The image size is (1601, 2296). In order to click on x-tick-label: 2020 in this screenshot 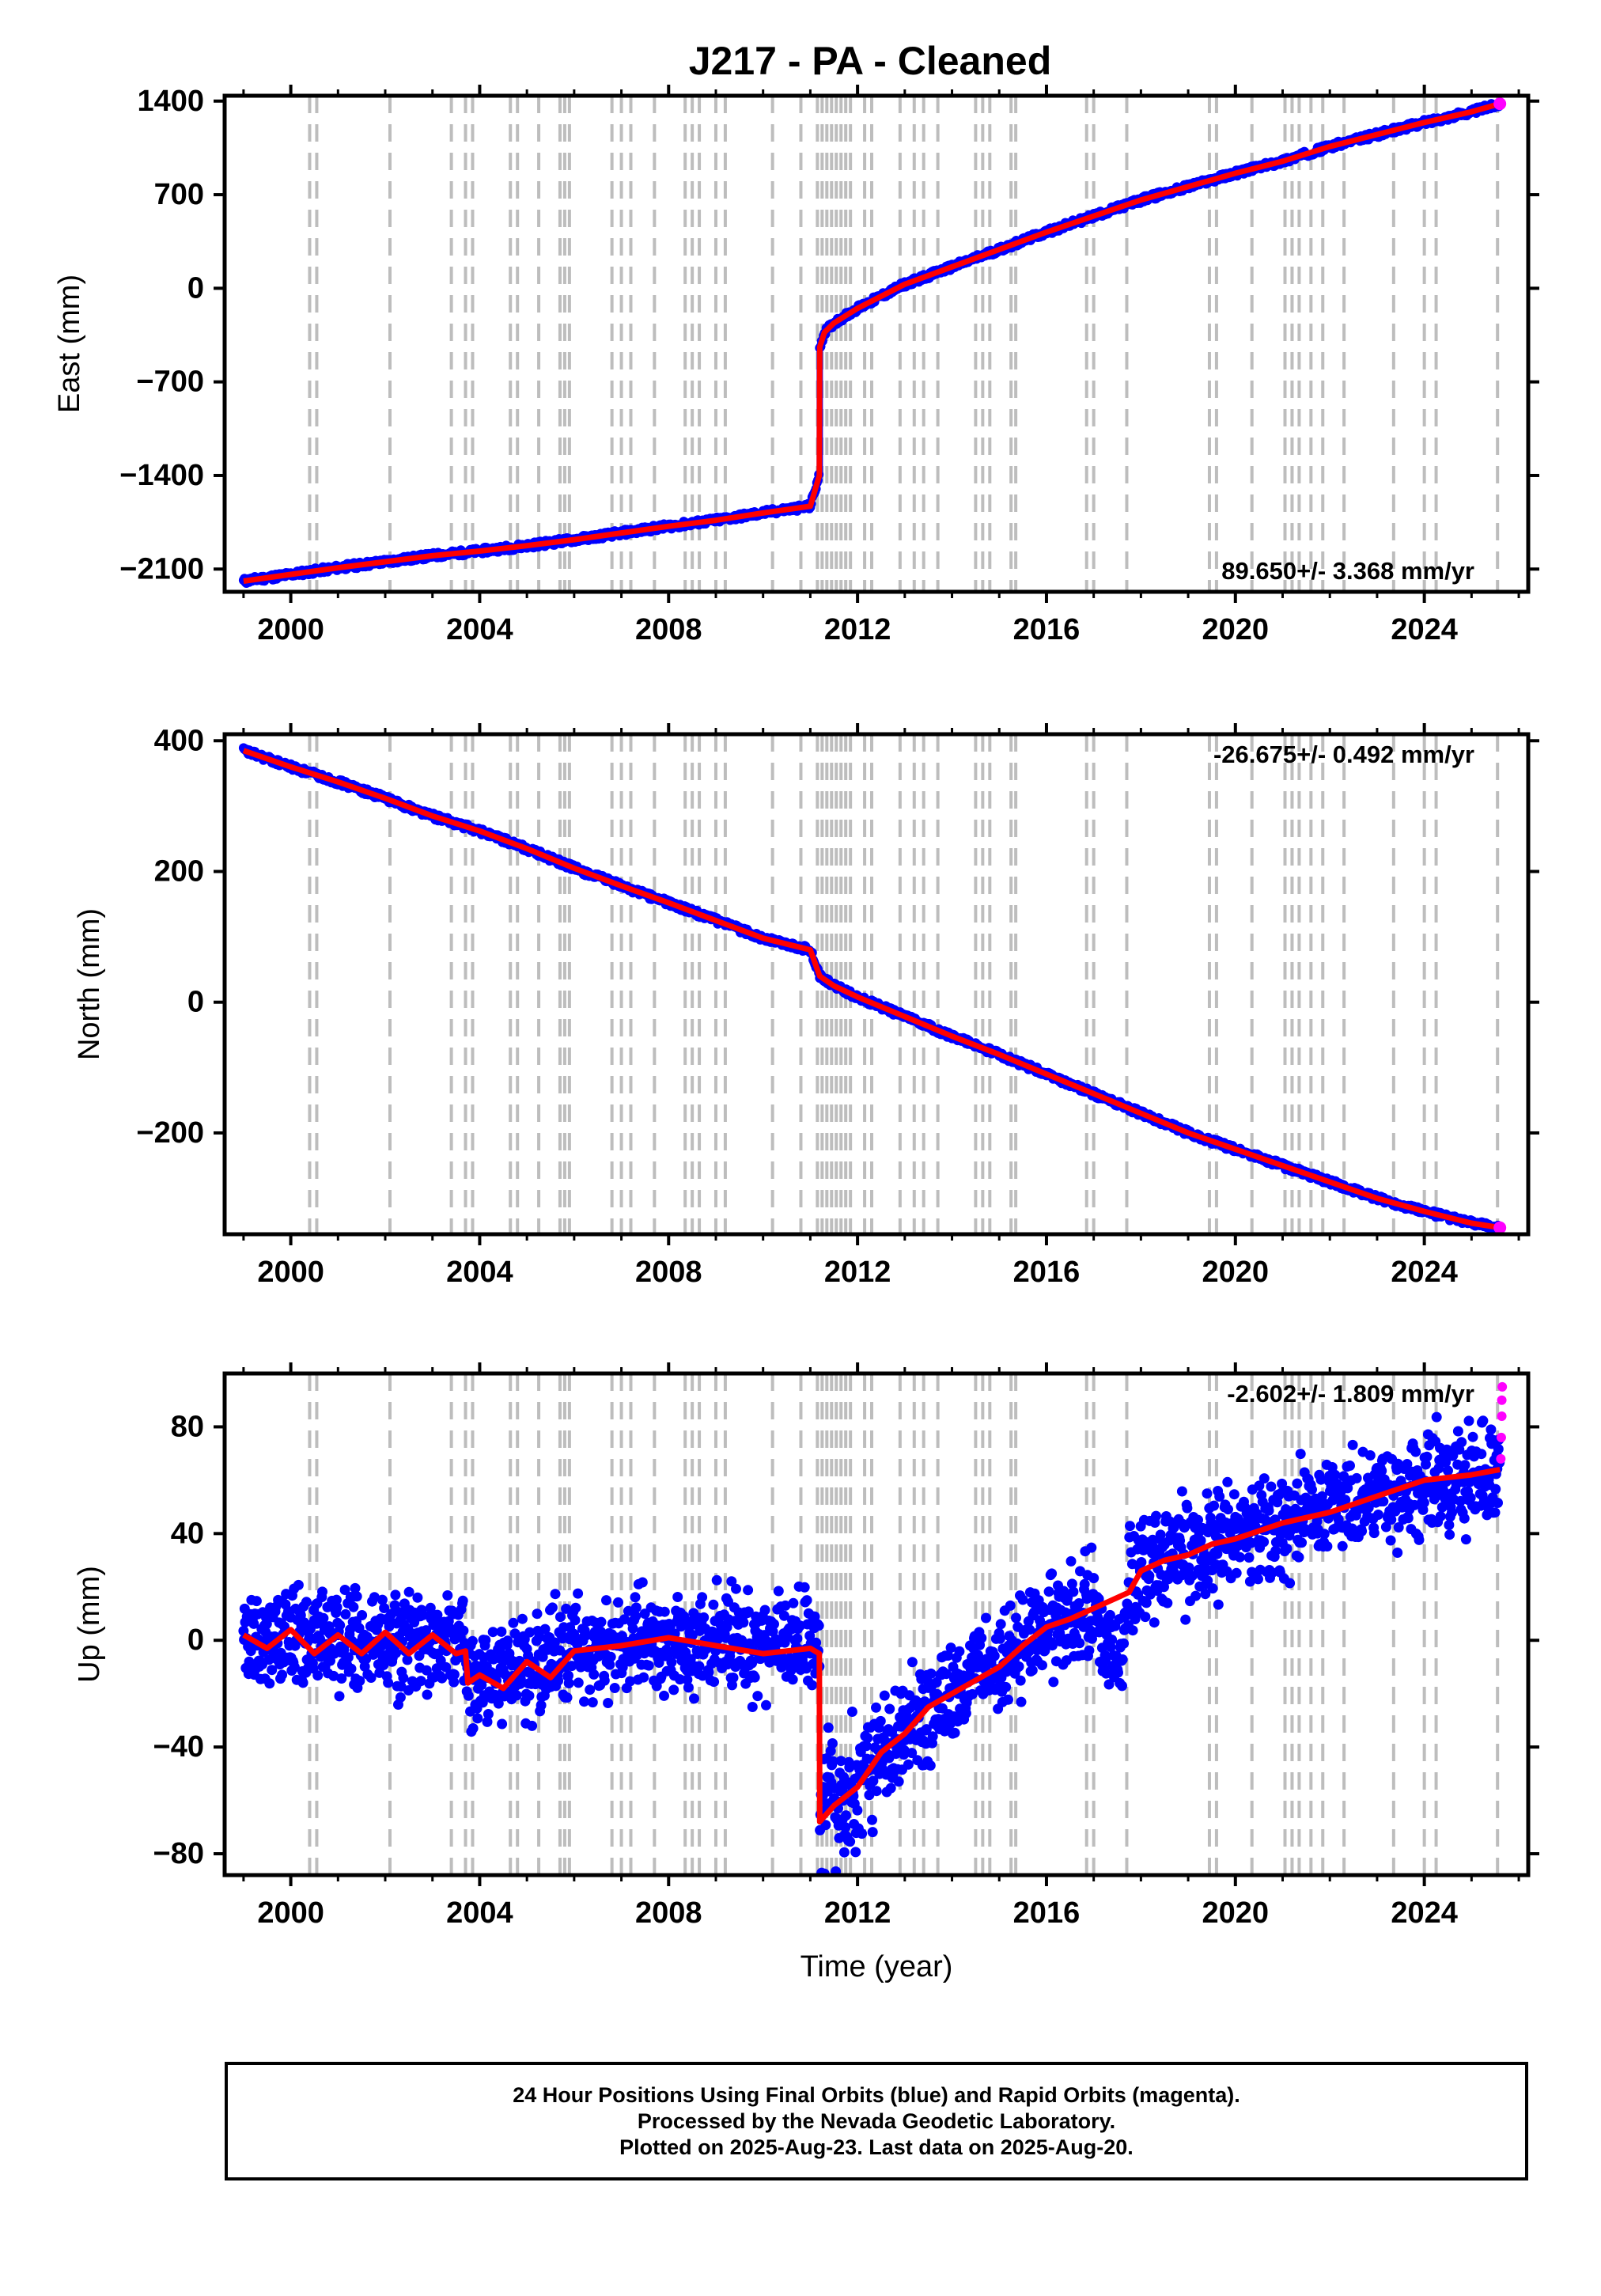, I will do `click(1236, 629)`.